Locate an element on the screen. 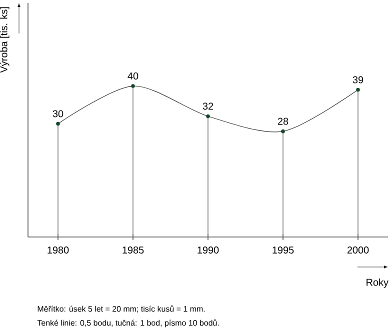 This screenshot has width=390, height=334. y-axis-title: Výroba [tis. ks] is located at coordinates (5, 40).